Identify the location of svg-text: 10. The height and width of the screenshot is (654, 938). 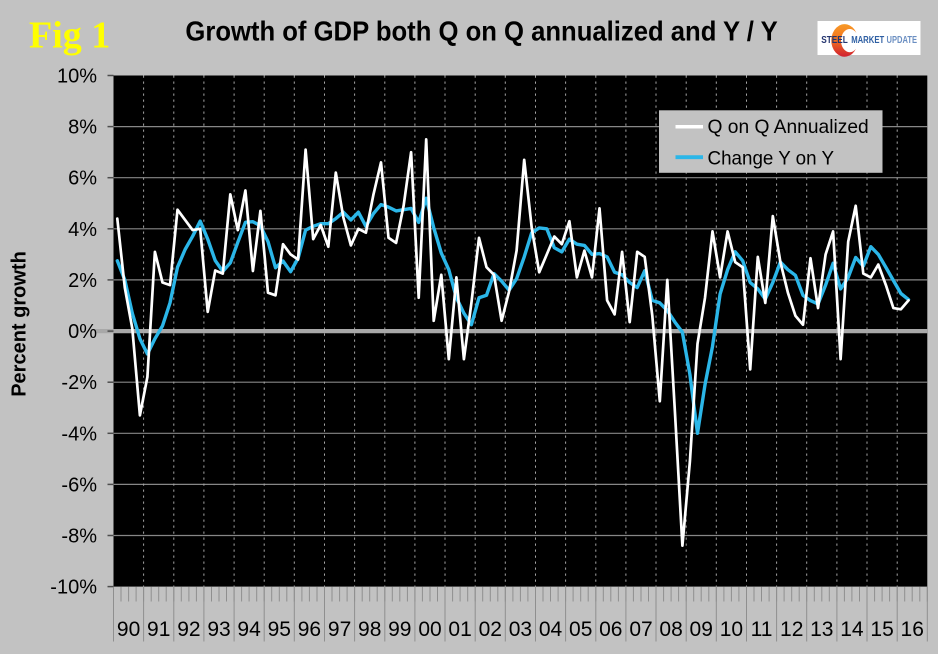
(731, 629).